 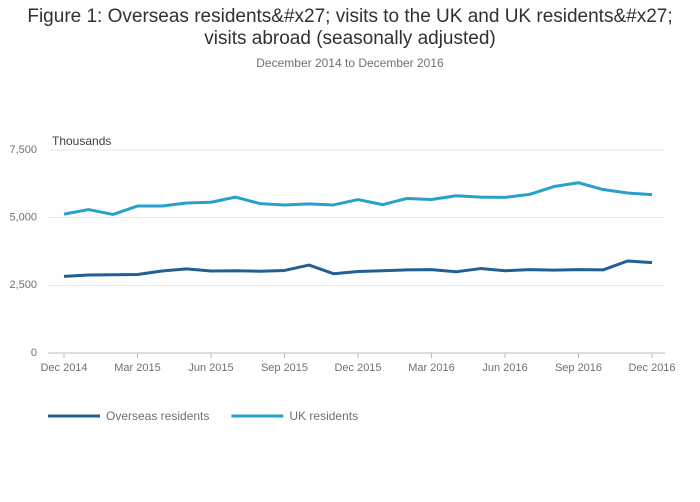 What do you see at coordinates (504, 368) in the screenshot?
I see `x-tick-label: Jun 2016` at bounding box center [504, 368].